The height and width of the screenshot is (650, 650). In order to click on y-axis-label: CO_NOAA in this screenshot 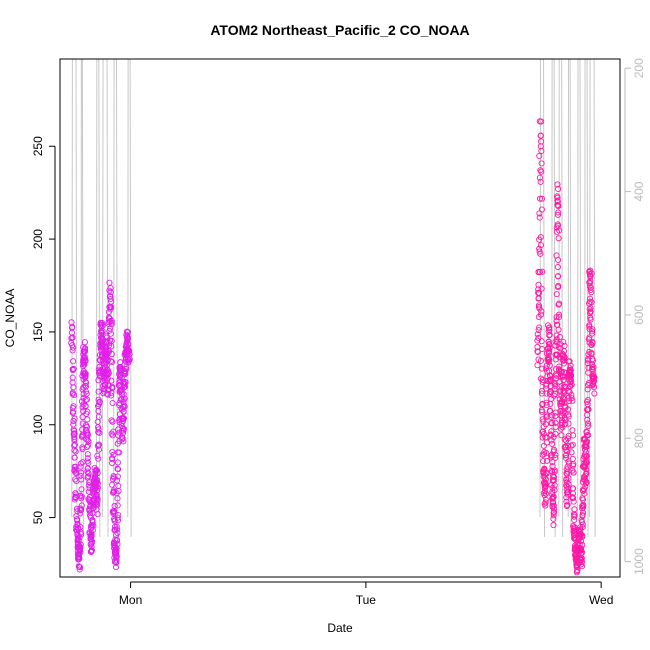, I will do `click(10, 318)`.